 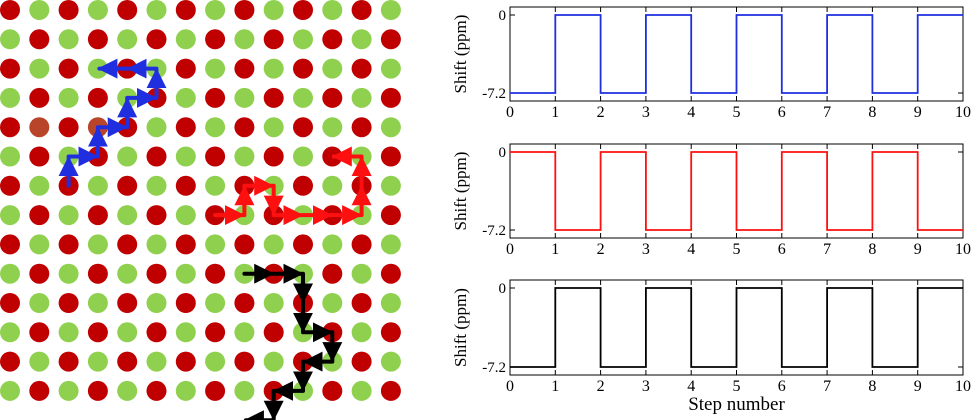 I want to click on y-tick-label: 0, so click(x=503, y=16).